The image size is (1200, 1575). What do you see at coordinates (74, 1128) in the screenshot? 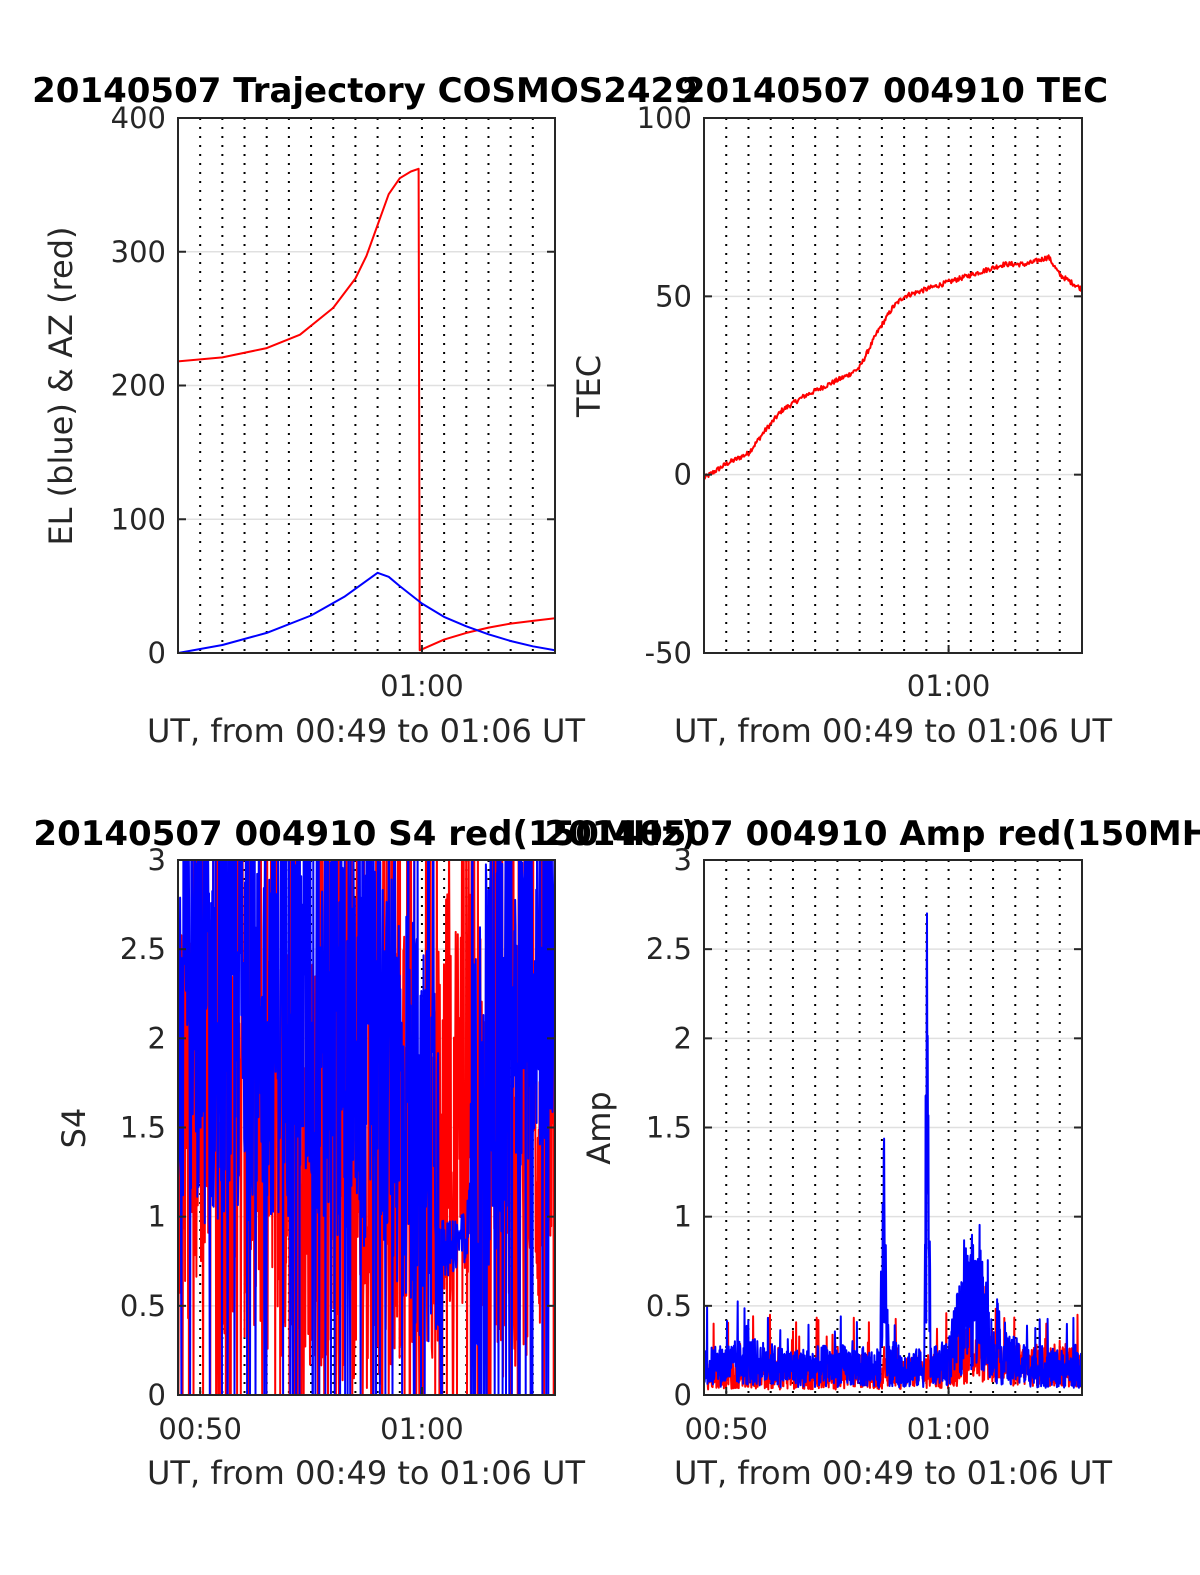
I see `y-axis-label: S4` at bounding box center [74, 1128].